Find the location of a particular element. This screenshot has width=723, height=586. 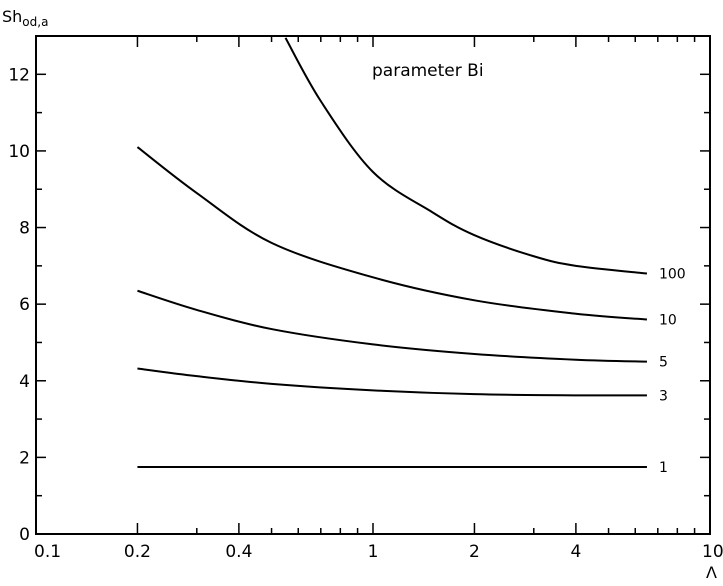

y-axis-label-main: Sh is located at coordinates (12, 16).